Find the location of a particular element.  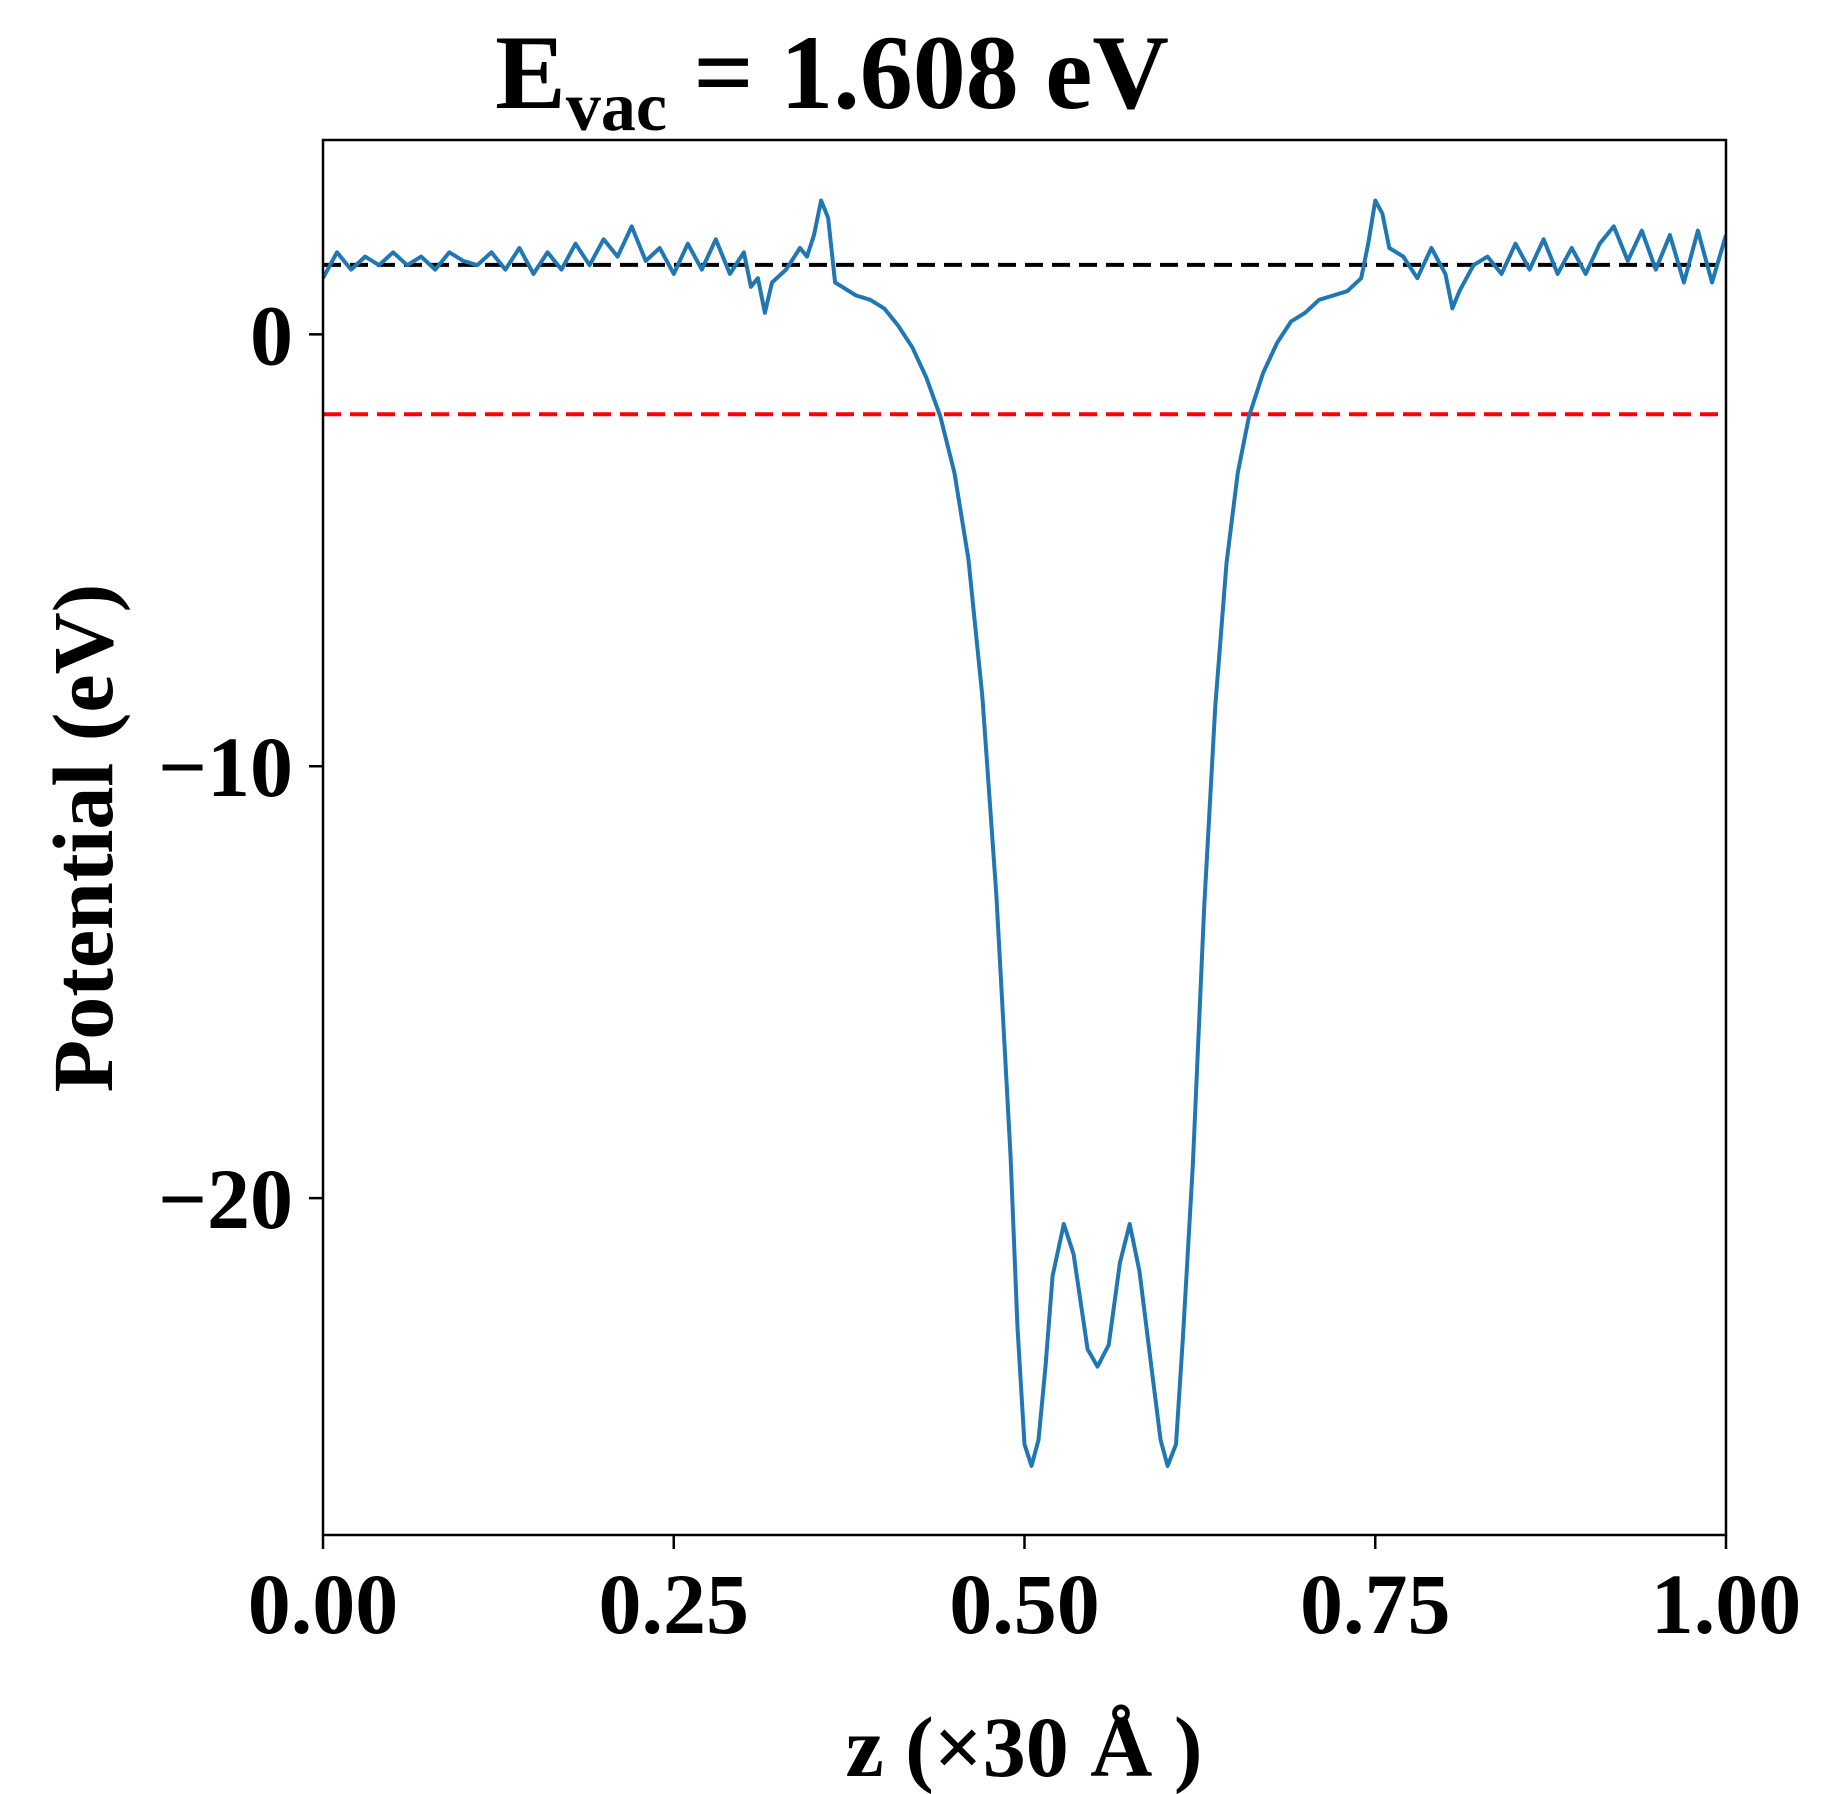

chart-title-prefix: E is located at coordinates (530, 72).